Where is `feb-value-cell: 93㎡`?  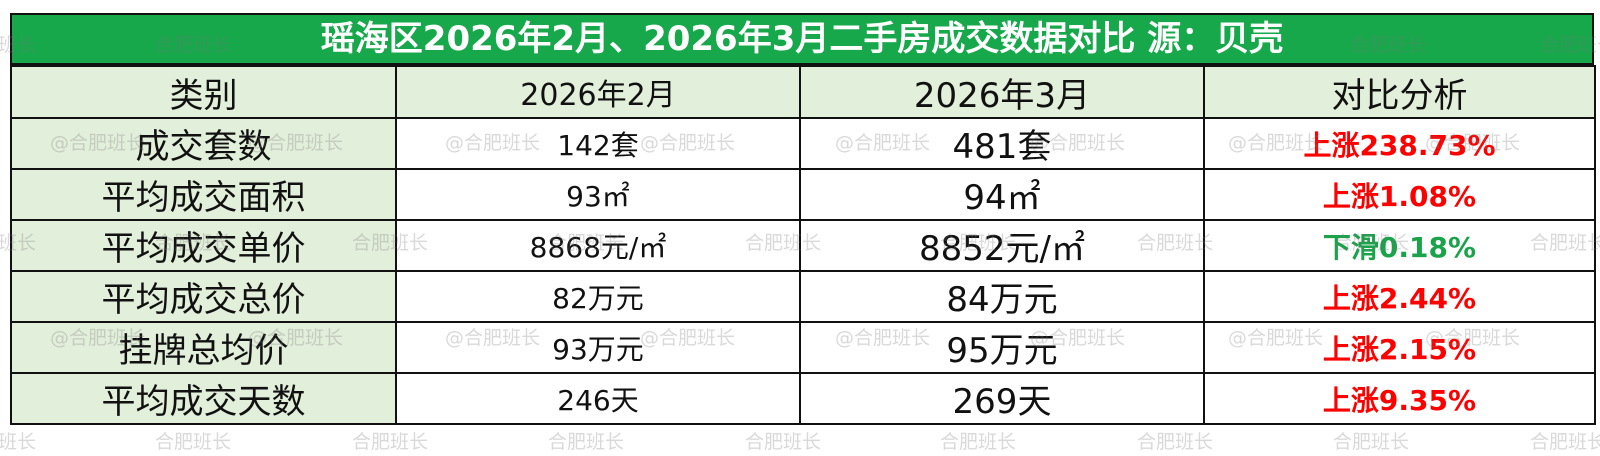
feb-value-cell: 93㎡ is located at coordinates (598, 194).